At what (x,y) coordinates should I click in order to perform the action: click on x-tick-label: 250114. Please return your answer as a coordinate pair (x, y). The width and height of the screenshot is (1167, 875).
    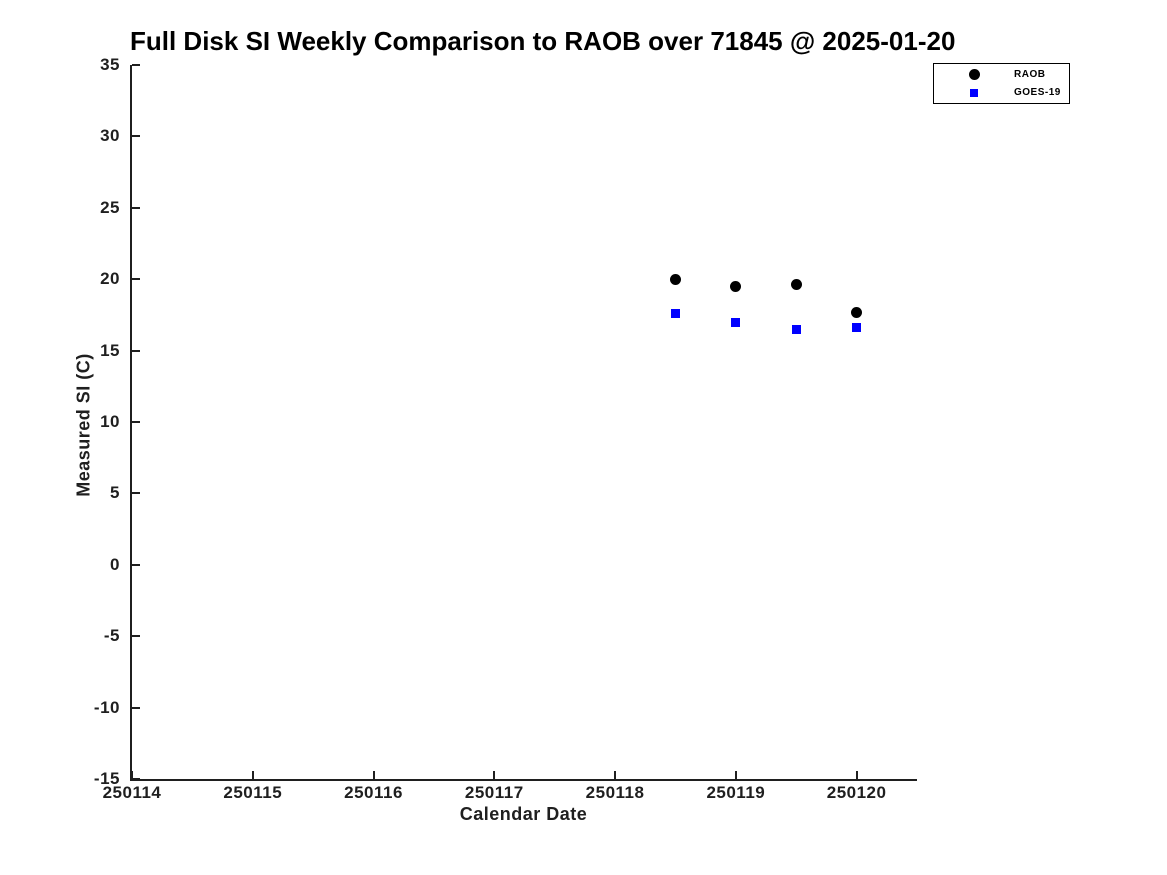
    Looking at the image, I should click on (132, 792).